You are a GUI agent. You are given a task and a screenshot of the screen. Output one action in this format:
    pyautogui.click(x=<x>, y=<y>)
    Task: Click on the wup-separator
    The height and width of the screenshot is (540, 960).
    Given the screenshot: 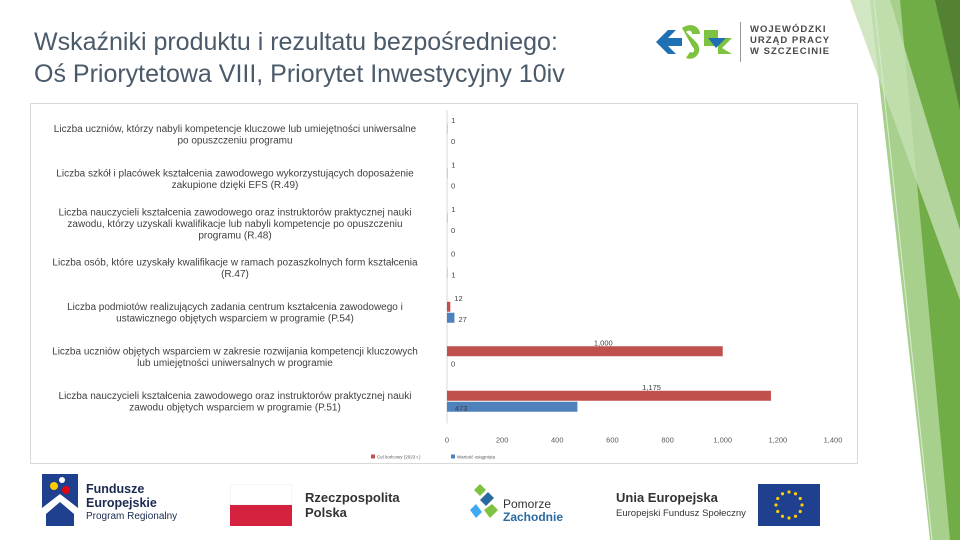 What is the action you would take?
    pyautogui.click(x=740, y=42)
    